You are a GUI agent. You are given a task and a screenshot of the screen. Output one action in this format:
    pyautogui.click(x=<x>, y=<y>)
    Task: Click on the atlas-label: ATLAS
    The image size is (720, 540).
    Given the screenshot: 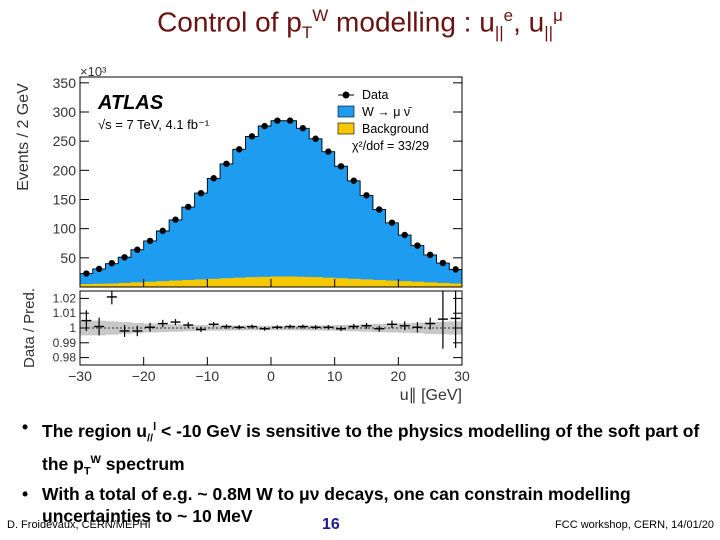 What is the action you would take?
    pyautogui.click(x=130, y=103)
    